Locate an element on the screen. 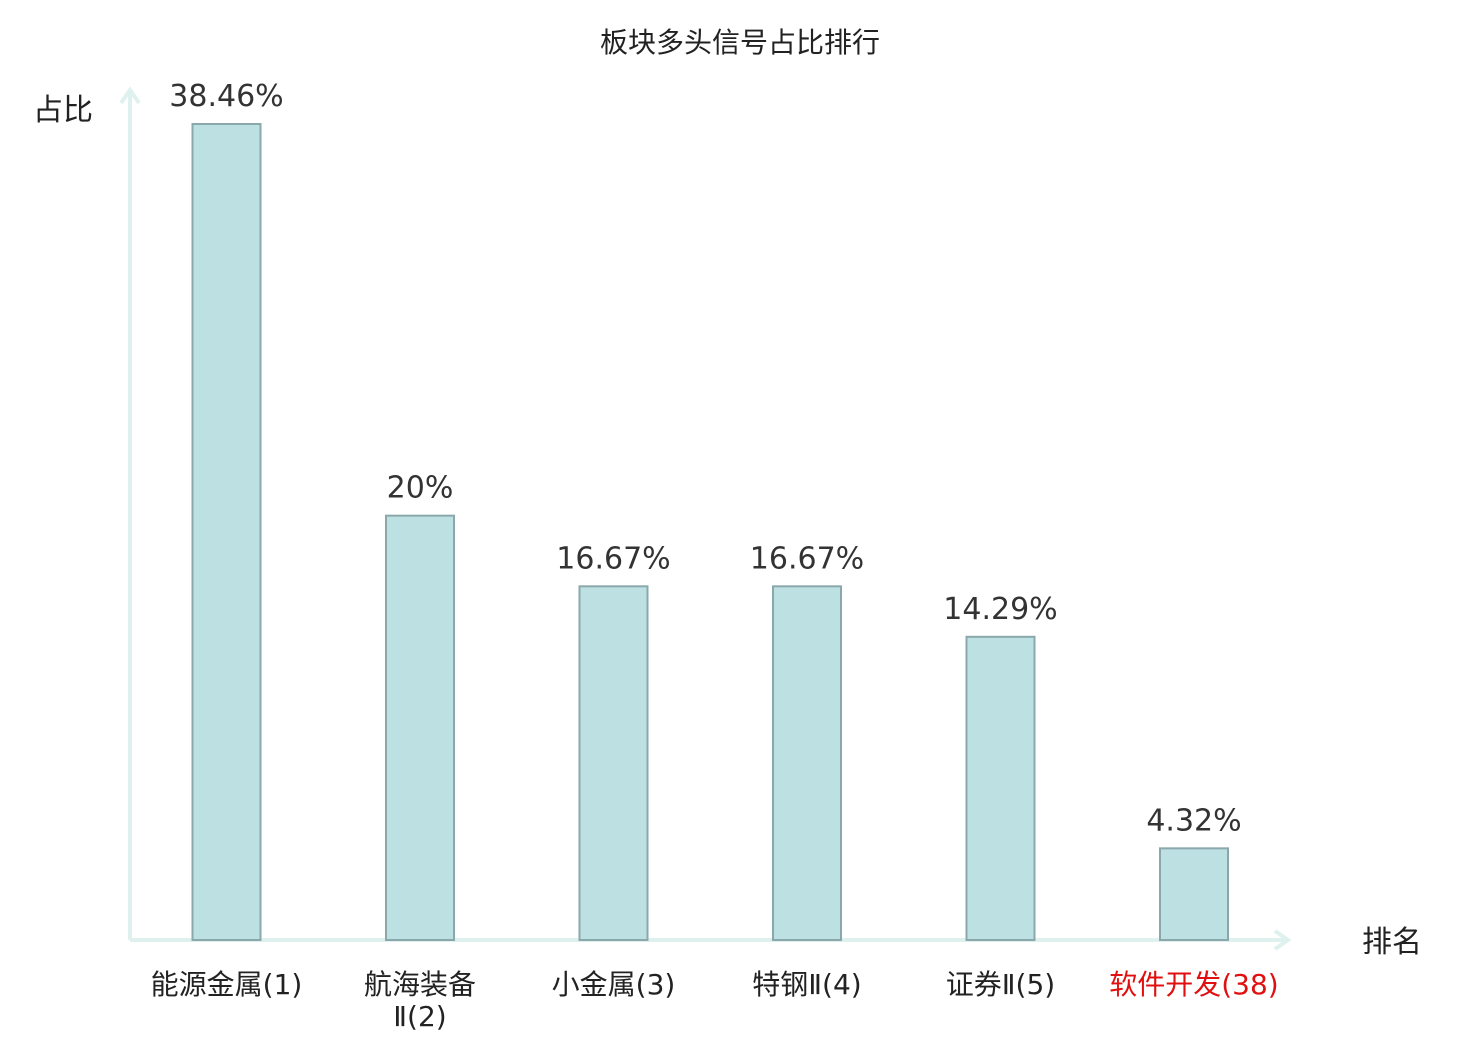 The image size is (1480, 1040). bar-value-label: 4.32% is located at coordinates (1193, 820).